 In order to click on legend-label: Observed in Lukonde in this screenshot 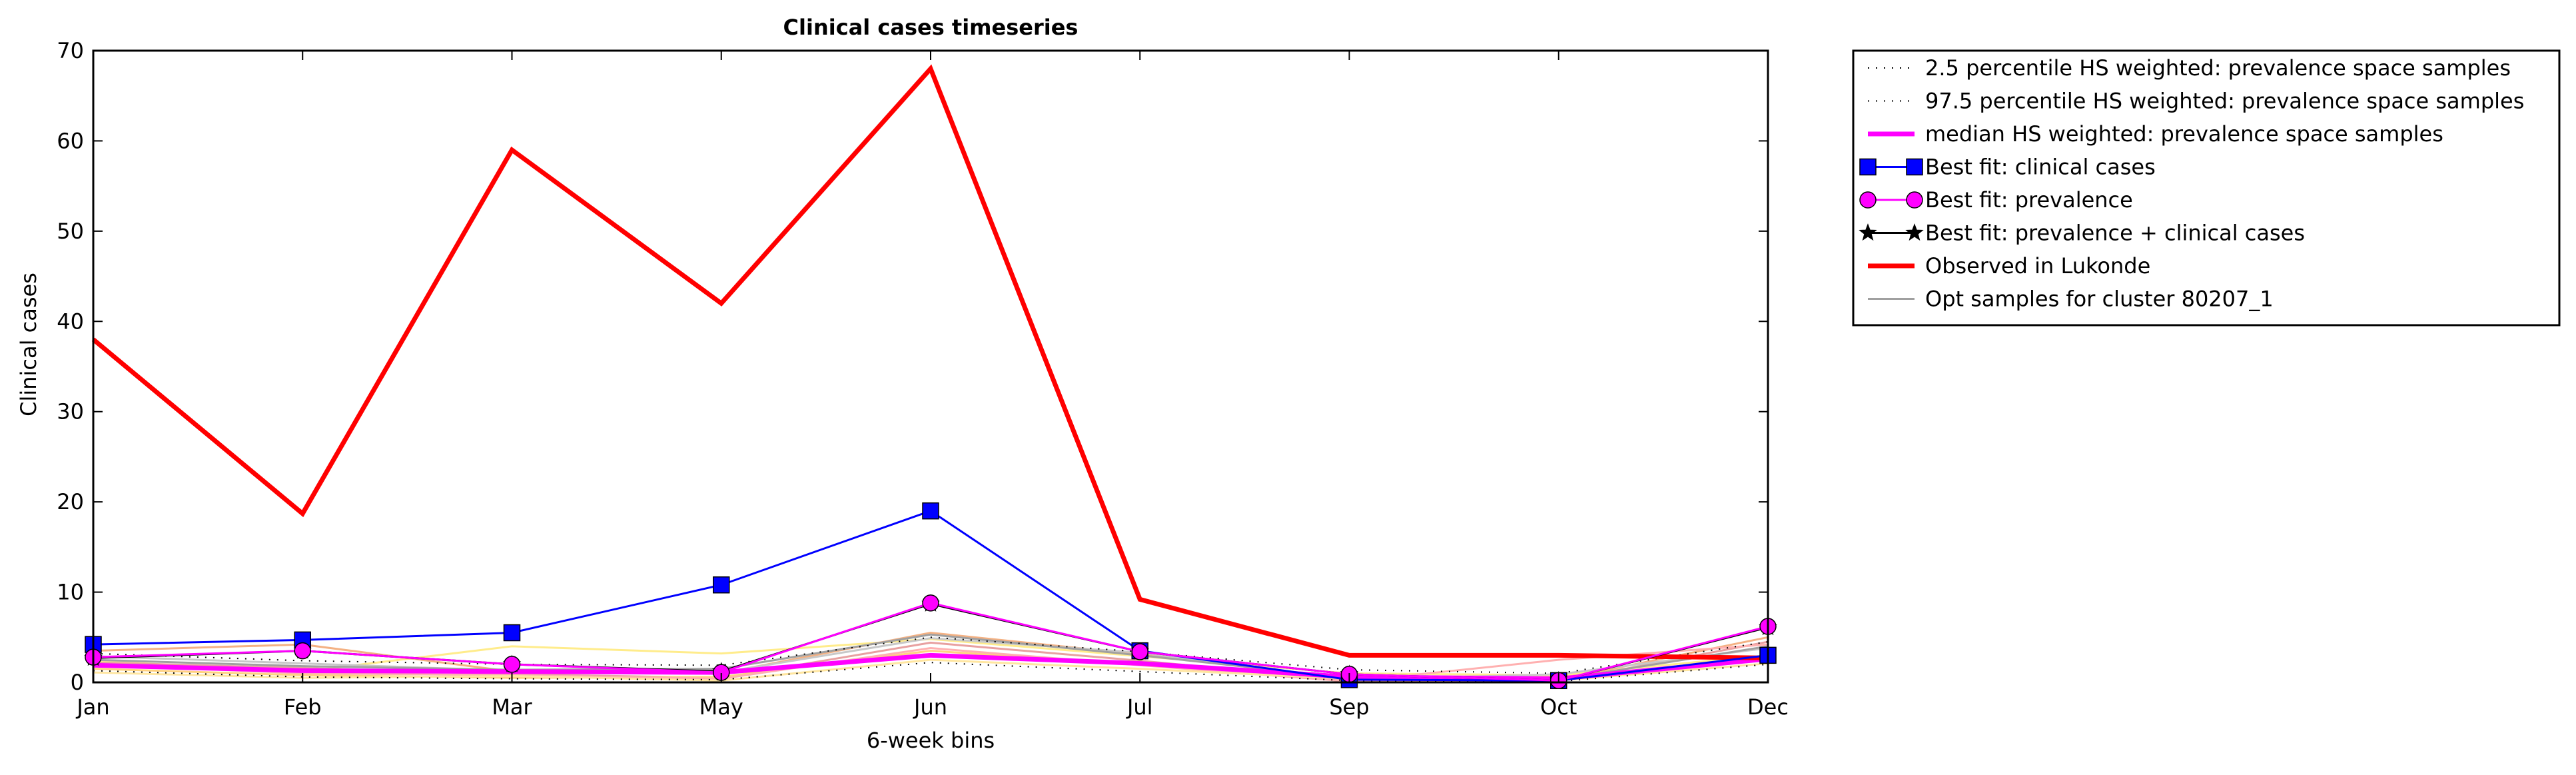, I will do `click(2038, 266)`.